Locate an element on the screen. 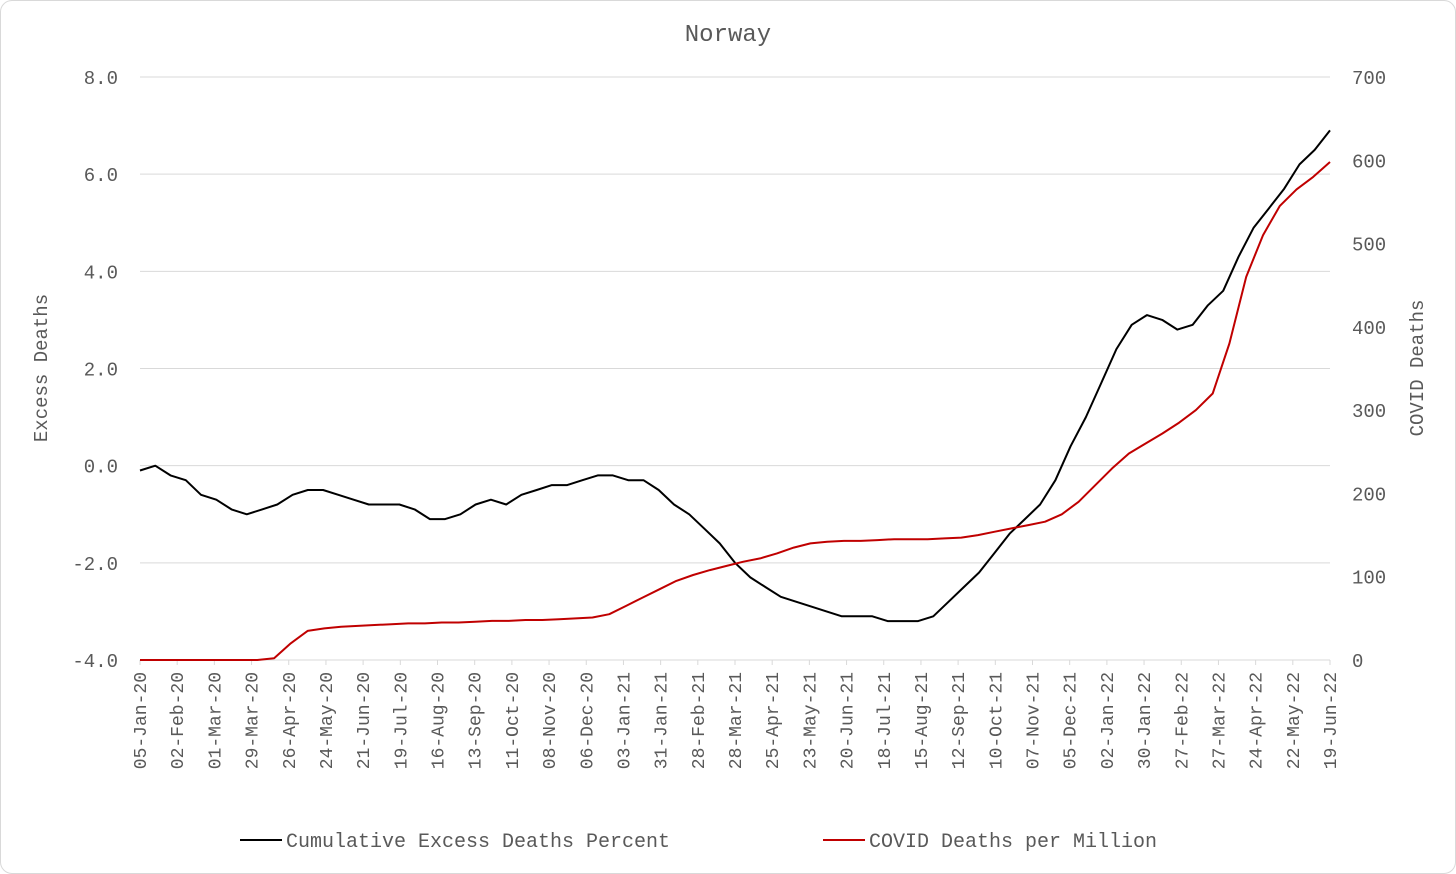 This screenshot has width=1456, height=874. left-tick-label: 4.0 is located at coordinates (101, 273).